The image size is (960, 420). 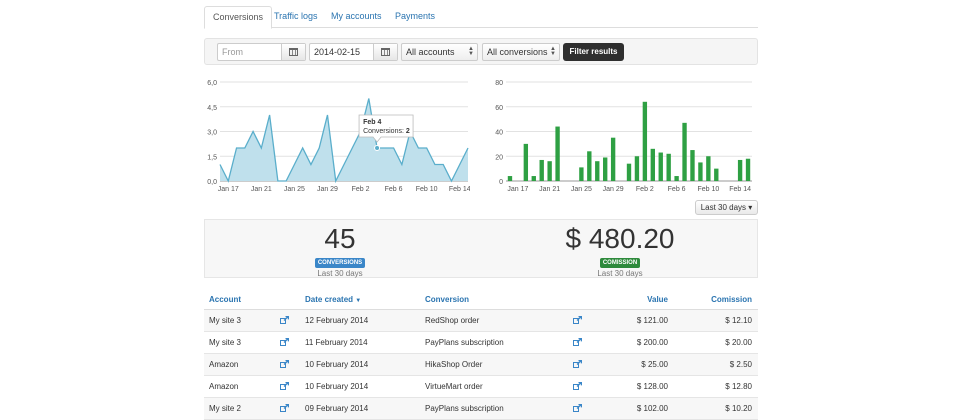 I want to click on account-cell: My site 3, so click(x=225, y=320).